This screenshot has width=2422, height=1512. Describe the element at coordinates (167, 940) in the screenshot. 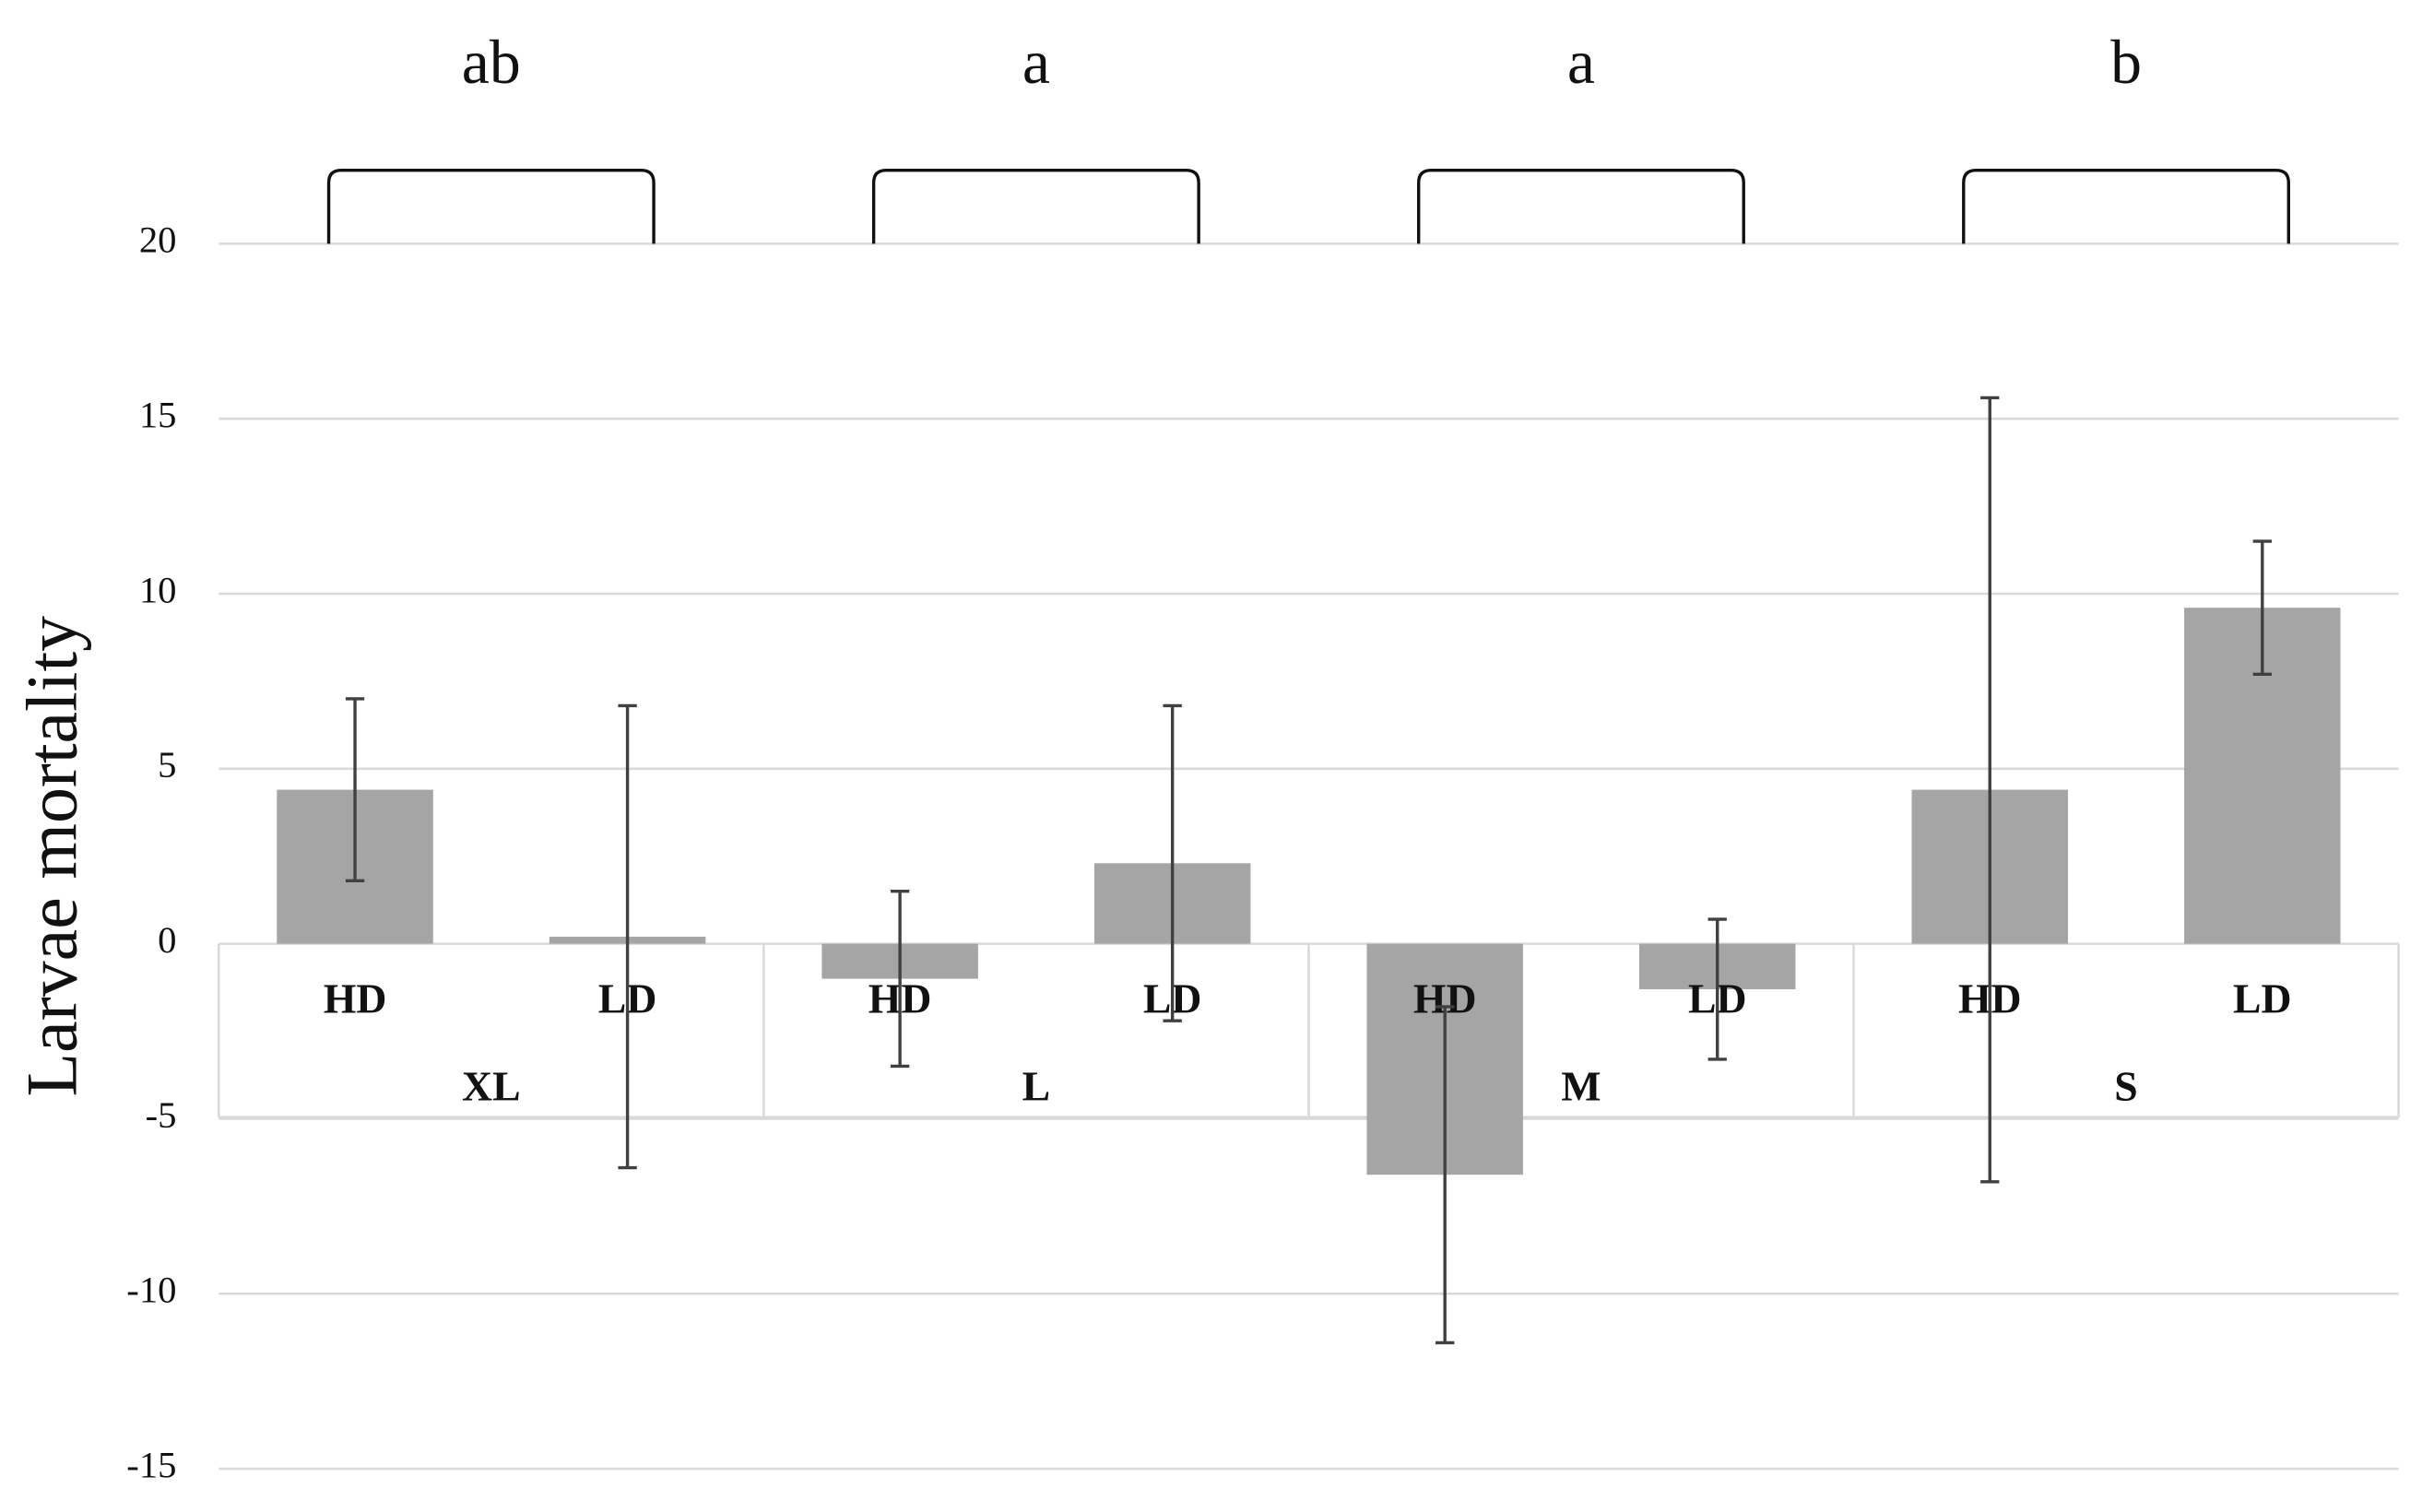

I see `y-tick-label: 0` at that location.